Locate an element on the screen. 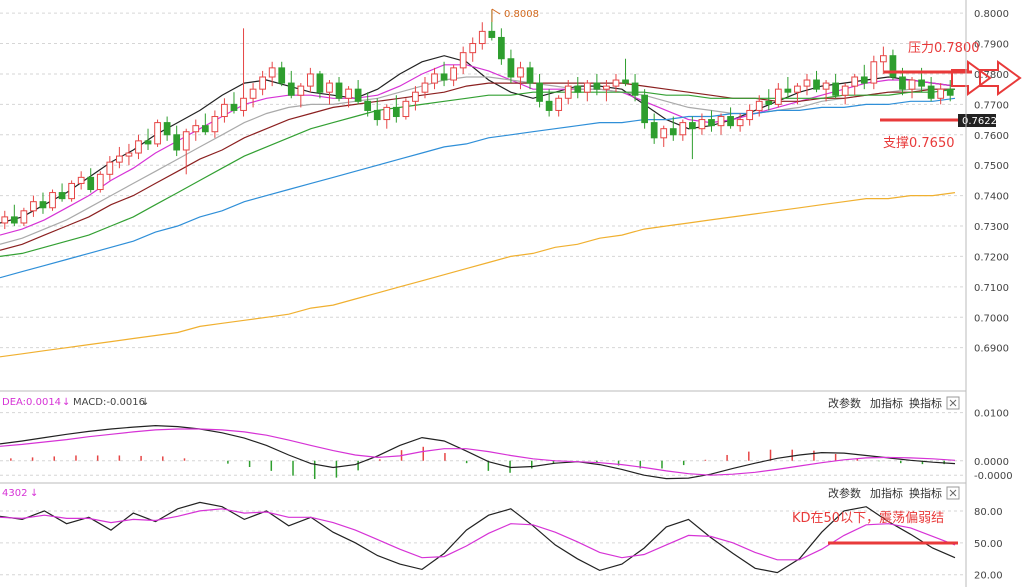 This screenshot has height=587, width=1024. dea-label: DEA:0.0014 is located at coordinates (31, 402).